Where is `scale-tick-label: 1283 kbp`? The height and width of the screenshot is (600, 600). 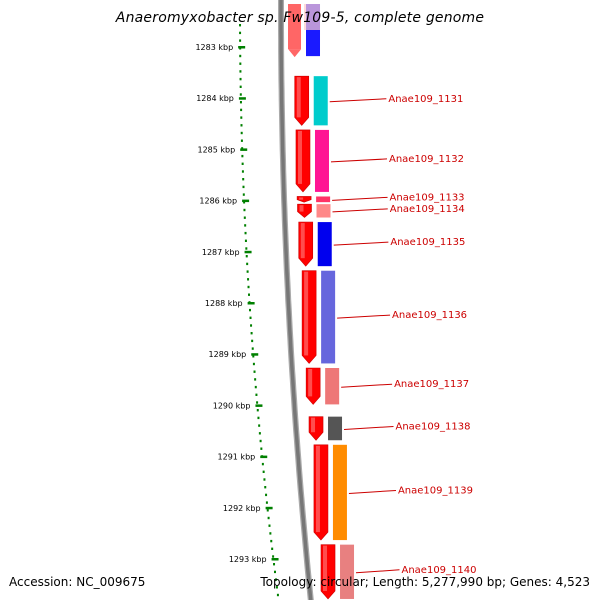
scale-tick-label: 1283 kbp is located at coordinates (214, 47).